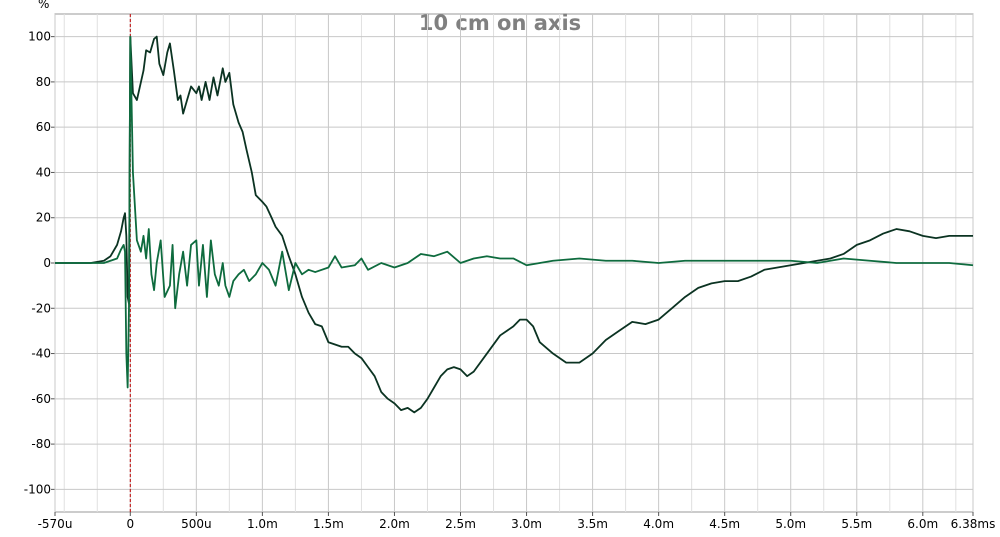  Describe the element at coordinates (43, 218) in the screenshot. I see `y-tick-label: 20` at that location.